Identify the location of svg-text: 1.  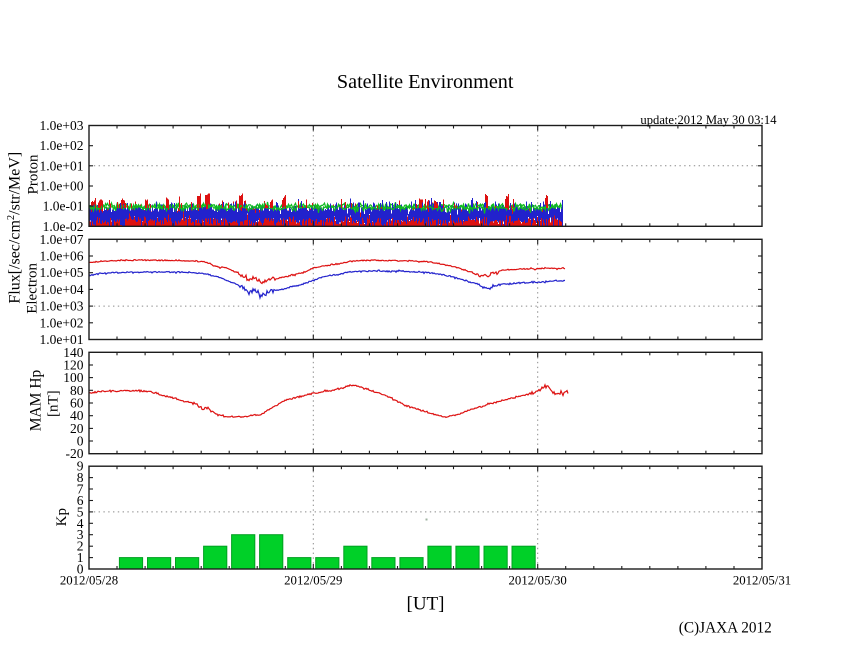
(80, 557).